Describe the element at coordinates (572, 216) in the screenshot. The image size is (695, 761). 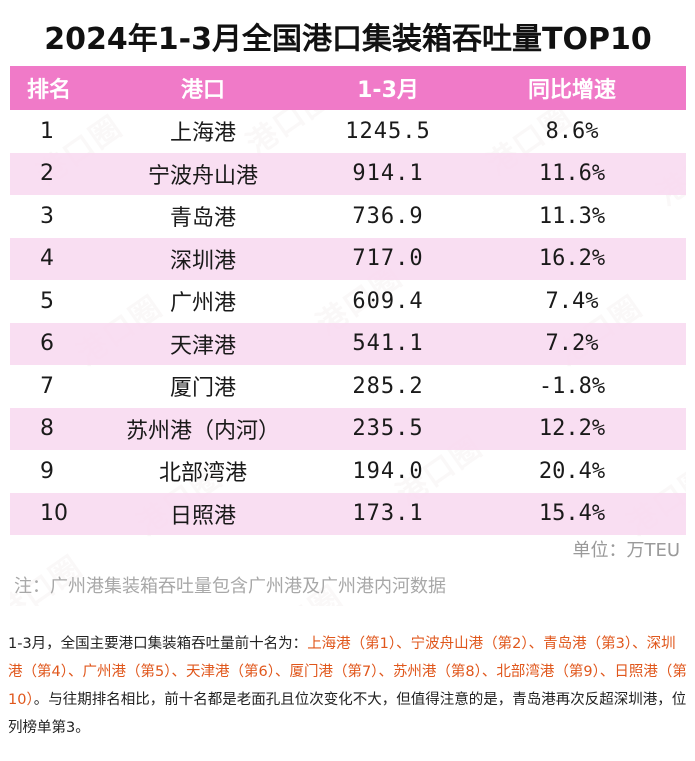
I see `growth-cell: 11.3%` at that location.